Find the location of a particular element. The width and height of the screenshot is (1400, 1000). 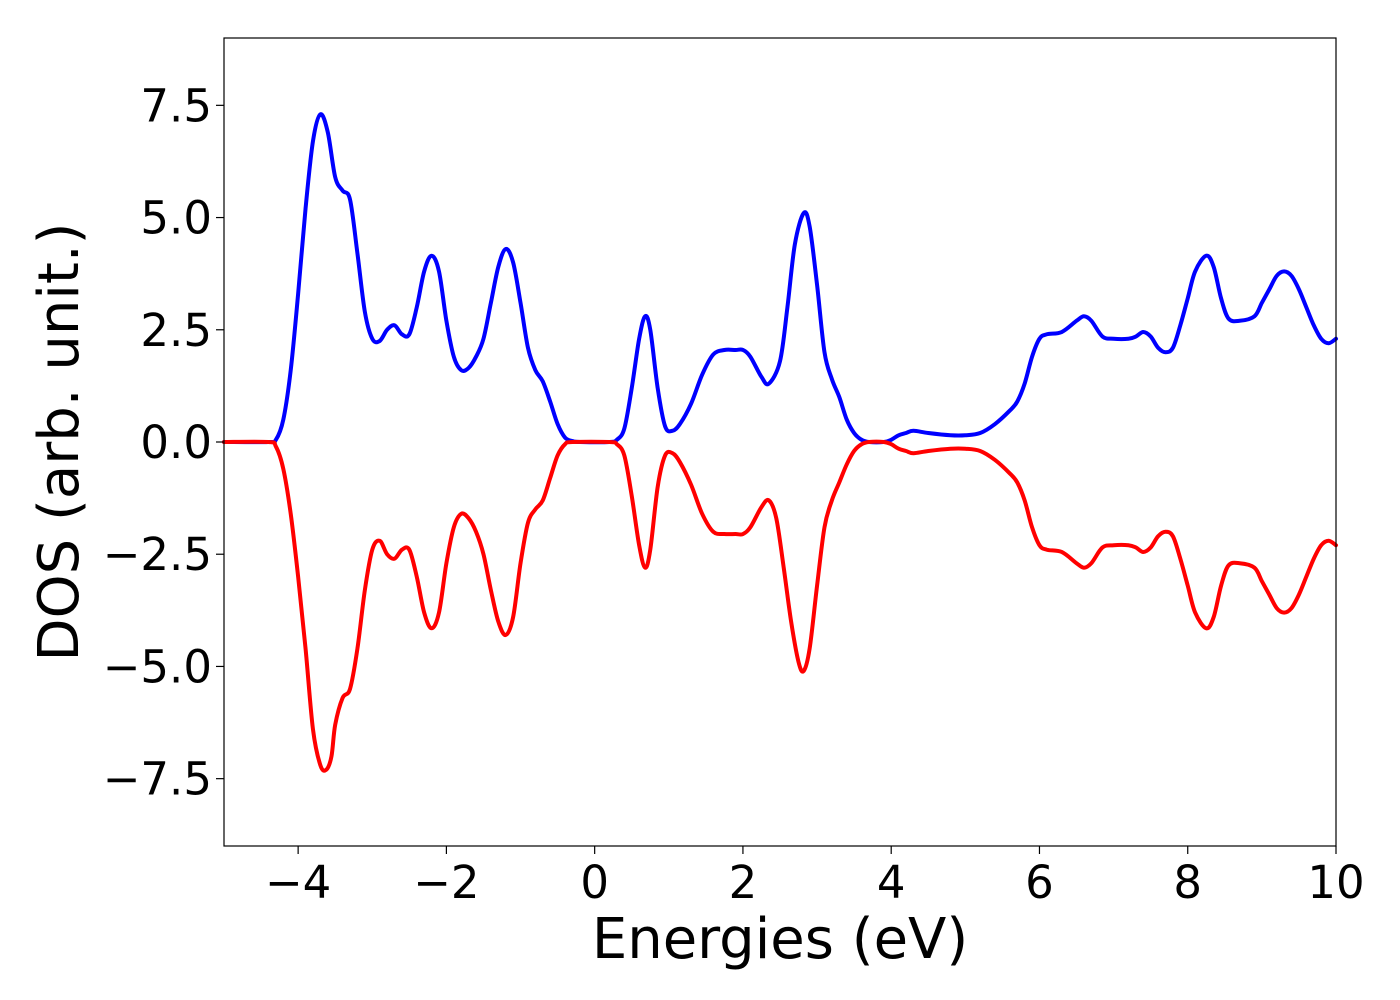

x-tick-label: −2 is located at coordinates (446, 882).